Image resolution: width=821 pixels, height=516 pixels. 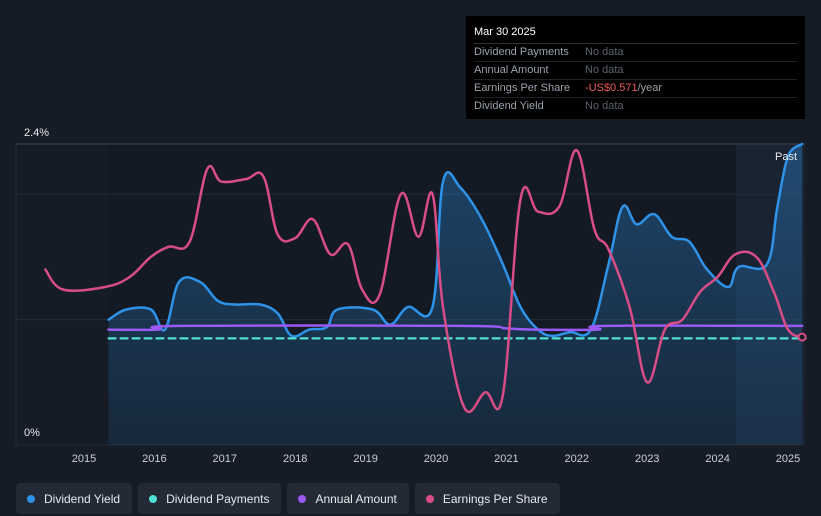 I want to click on tooltip-value: -US$0.571, so click(x=611, y=88).